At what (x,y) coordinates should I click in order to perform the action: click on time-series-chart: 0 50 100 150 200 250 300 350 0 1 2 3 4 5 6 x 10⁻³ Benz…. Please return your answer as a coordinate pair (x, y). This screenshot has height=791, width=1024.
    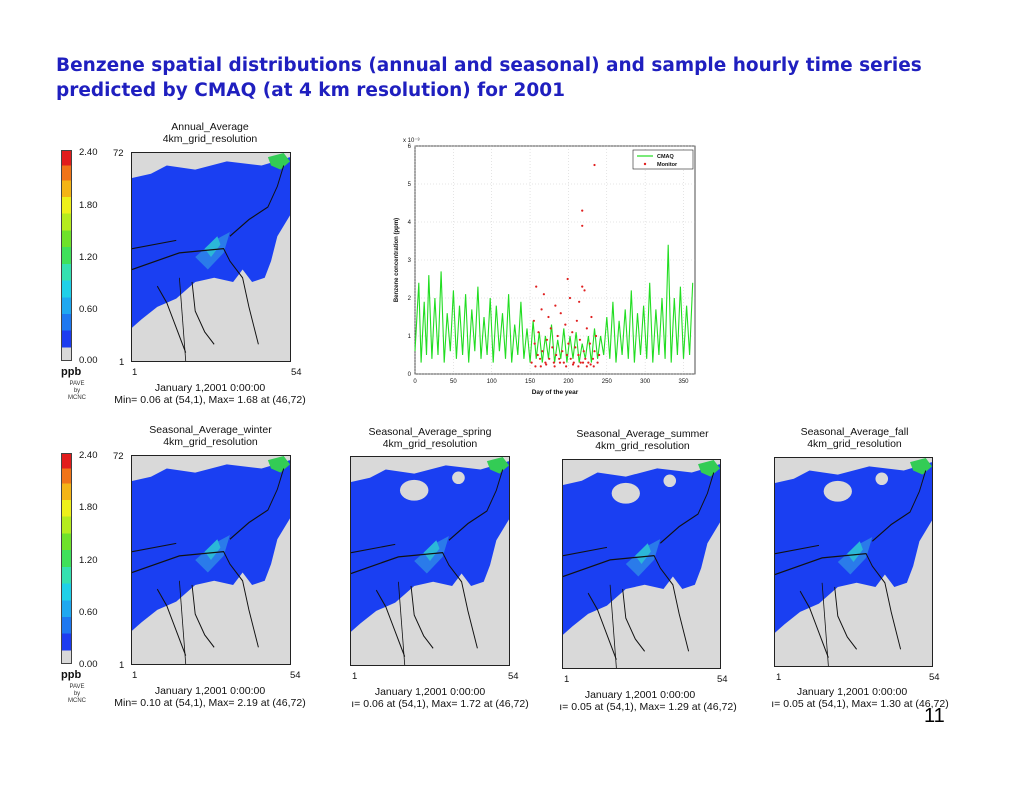
    Looking at the image, I should click on (544, 264).